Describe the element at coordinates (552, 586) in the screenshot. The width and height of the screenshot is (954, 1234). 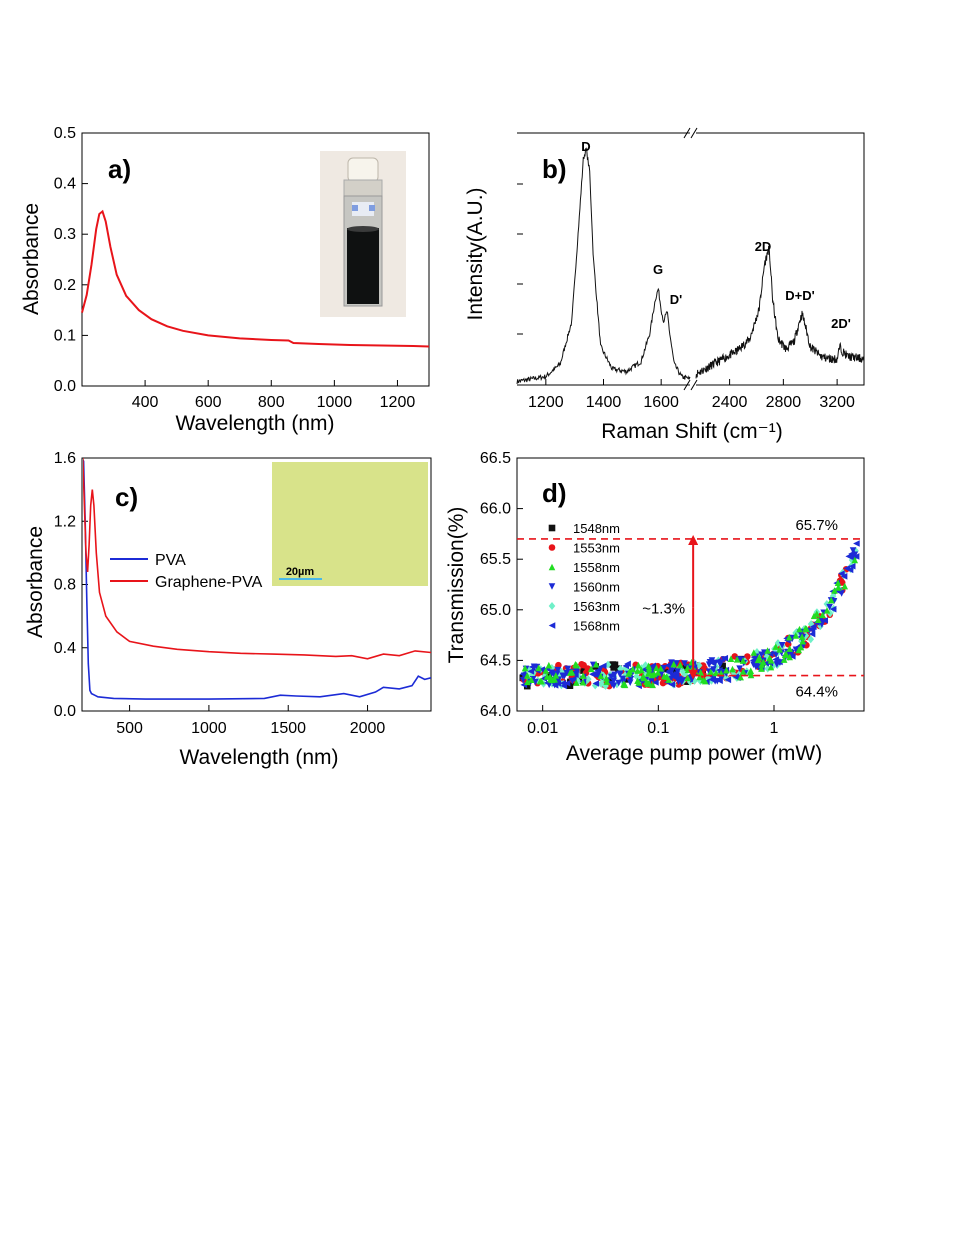
I see `legend-marker-1560nm` at that location.